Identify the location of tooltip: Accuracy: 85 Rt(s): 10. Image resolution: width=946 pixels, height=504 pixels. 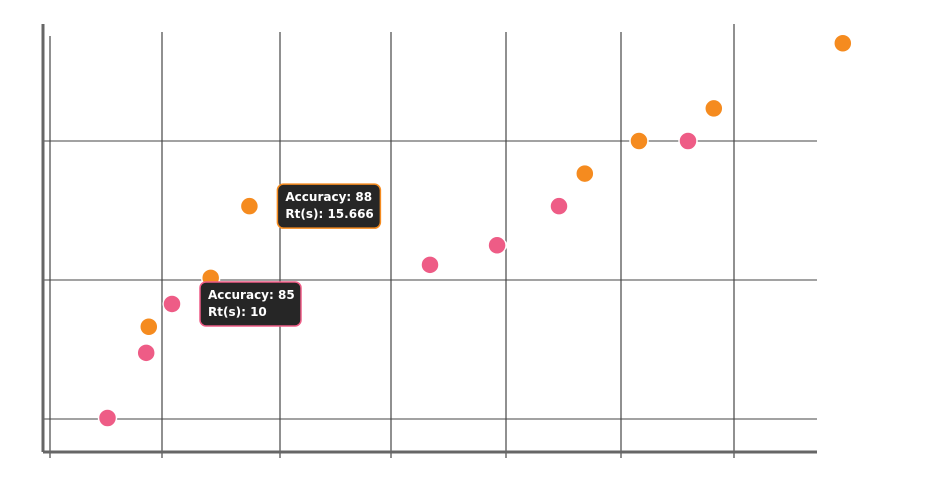
(250, 304).